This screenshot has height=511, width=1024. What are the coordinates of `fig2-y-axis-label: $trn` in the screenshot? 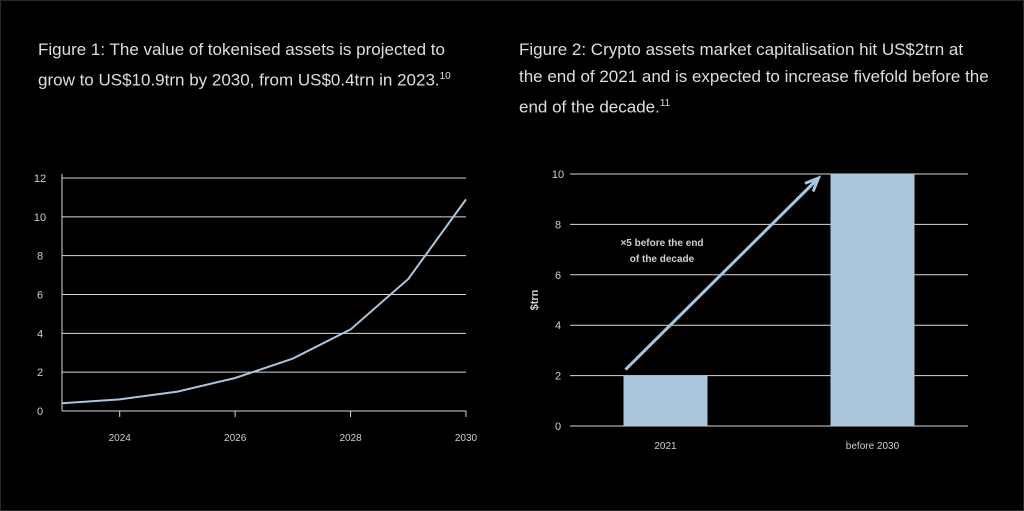 It's located at (535, 299).